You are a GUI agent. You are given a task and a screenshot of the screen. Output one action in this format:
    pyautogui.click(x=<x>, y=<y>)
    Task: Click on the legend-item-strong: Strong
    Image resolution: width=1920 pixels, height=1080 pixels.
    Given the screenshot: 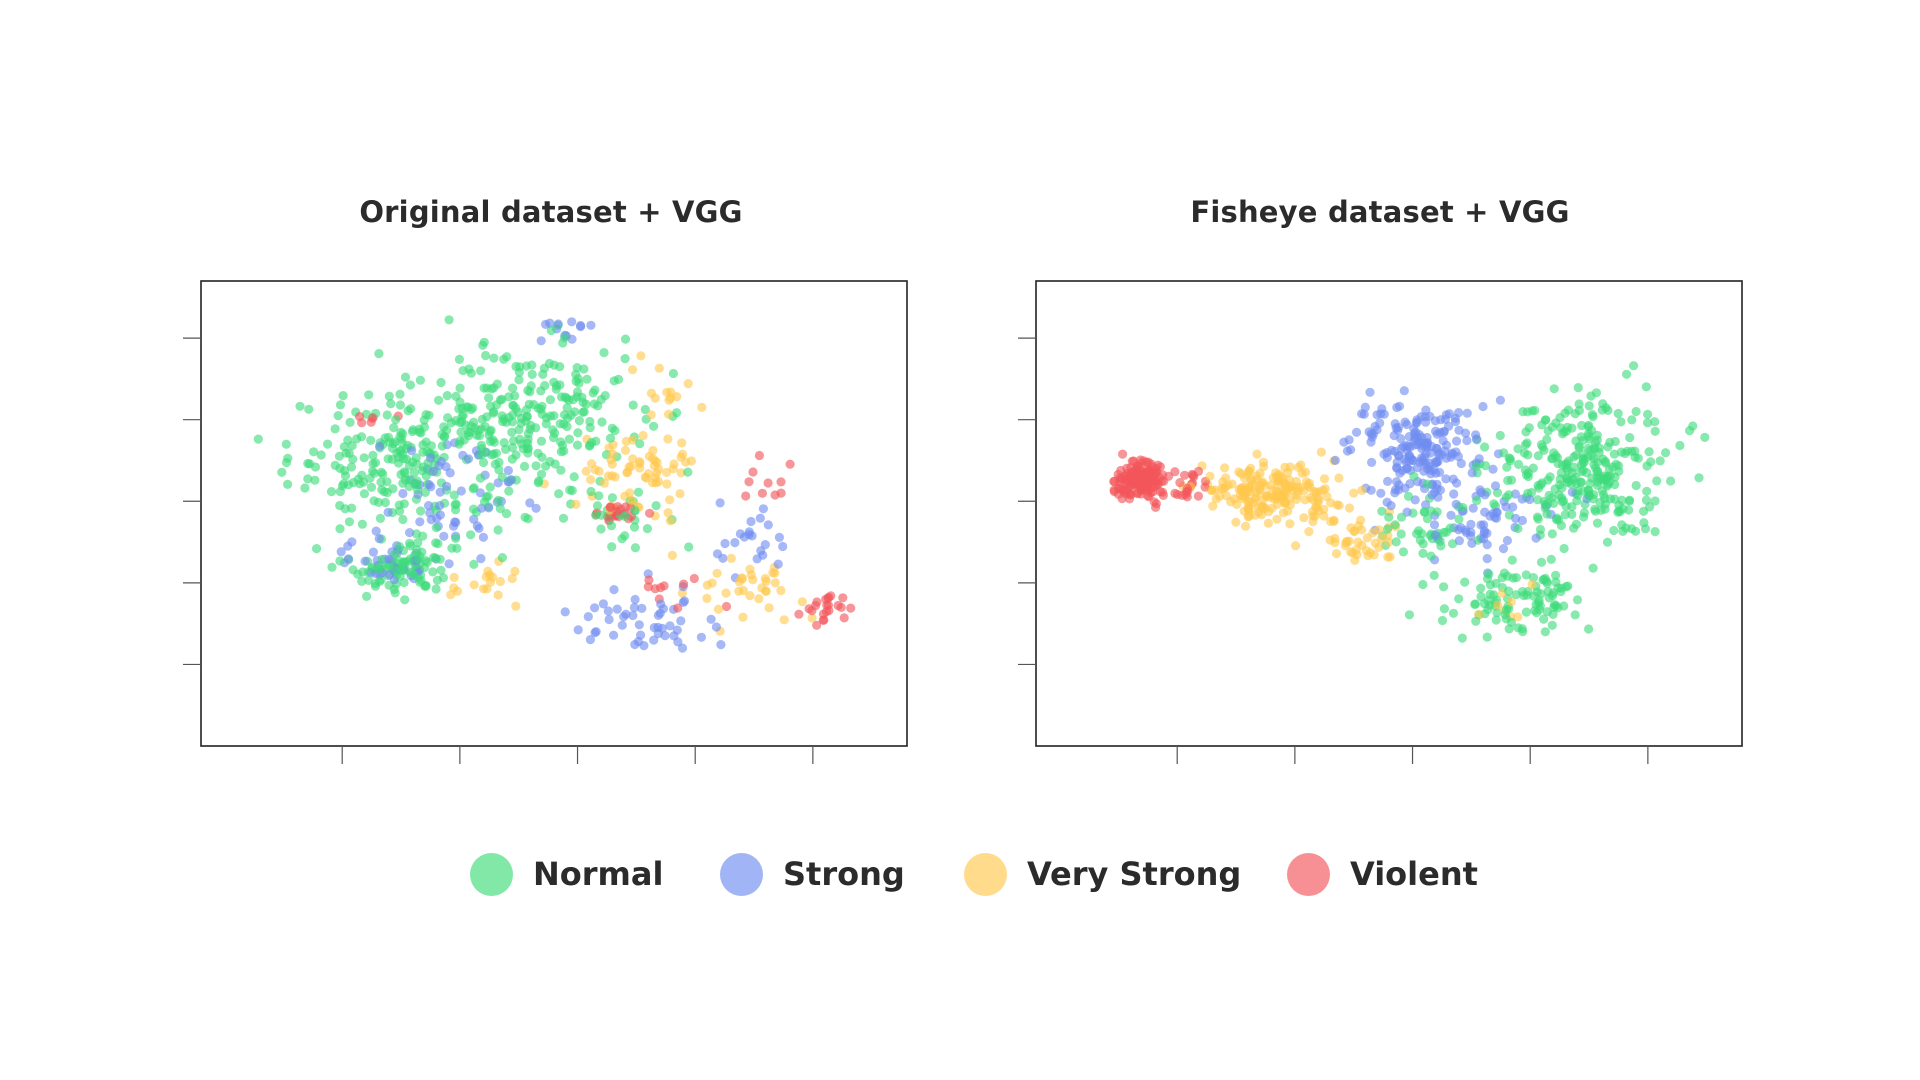 What is the action you would take?
    pyautogui.click(x=812, y=874)
    